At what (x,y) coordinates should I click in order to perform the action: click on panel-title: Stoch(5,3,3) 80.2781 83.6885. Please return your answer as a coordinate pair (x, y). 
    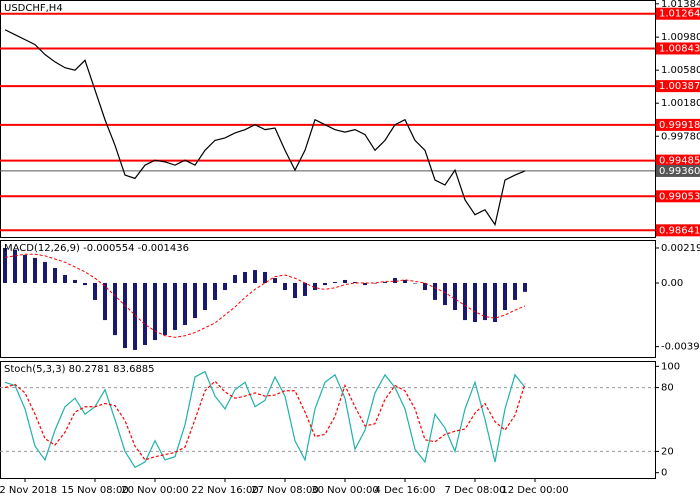
    Looking at the image, I should click on (79, 369).